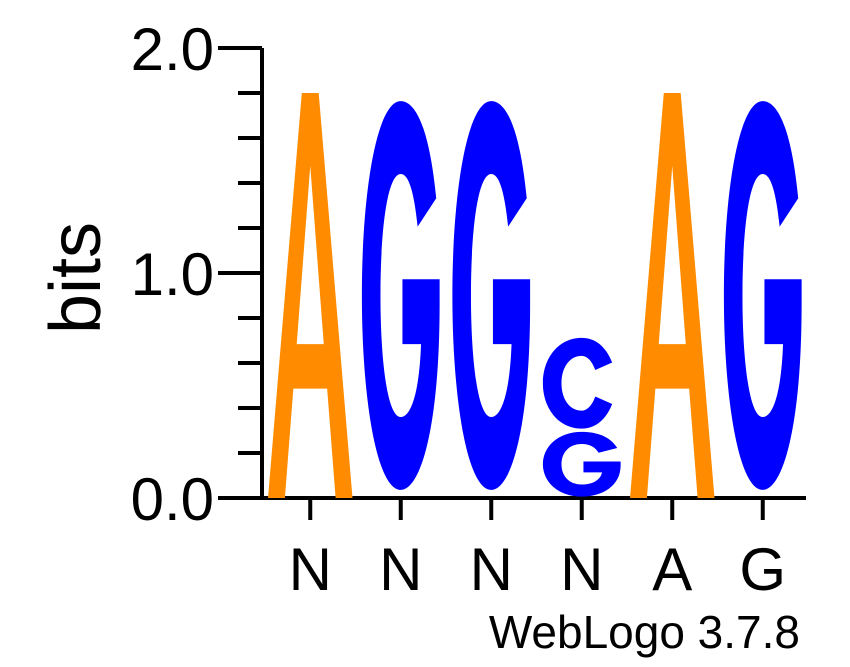  Describe the element at coordinates (672, 569) in the screenshot. I see `x-tick-label: A` at that location.